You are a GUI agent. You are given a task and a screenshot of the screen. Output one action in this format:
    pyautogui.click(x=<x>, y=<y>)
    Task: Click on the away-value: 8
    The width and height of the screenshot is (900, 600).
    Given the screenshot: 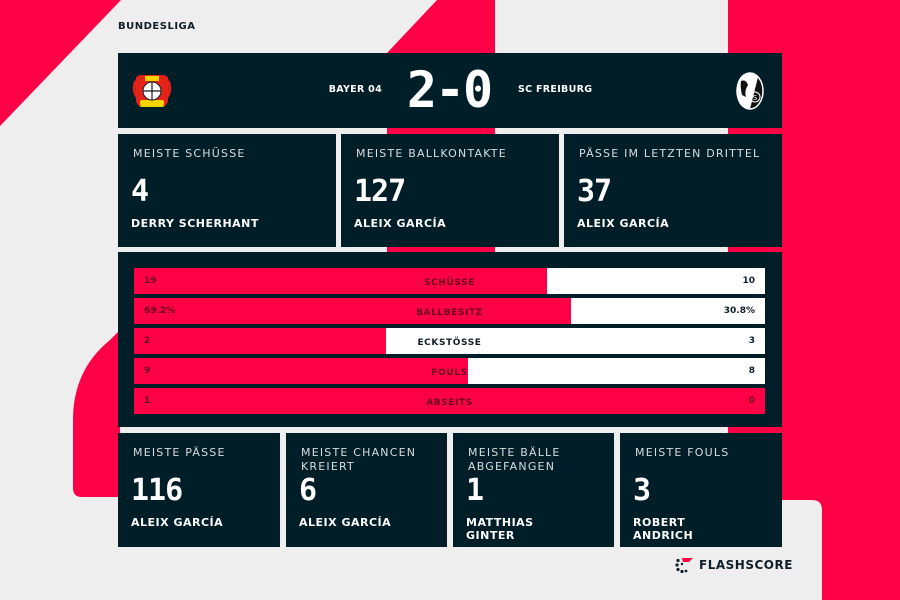 What is the action you would take?
    pyautogui.click(x=751, y=371)
    